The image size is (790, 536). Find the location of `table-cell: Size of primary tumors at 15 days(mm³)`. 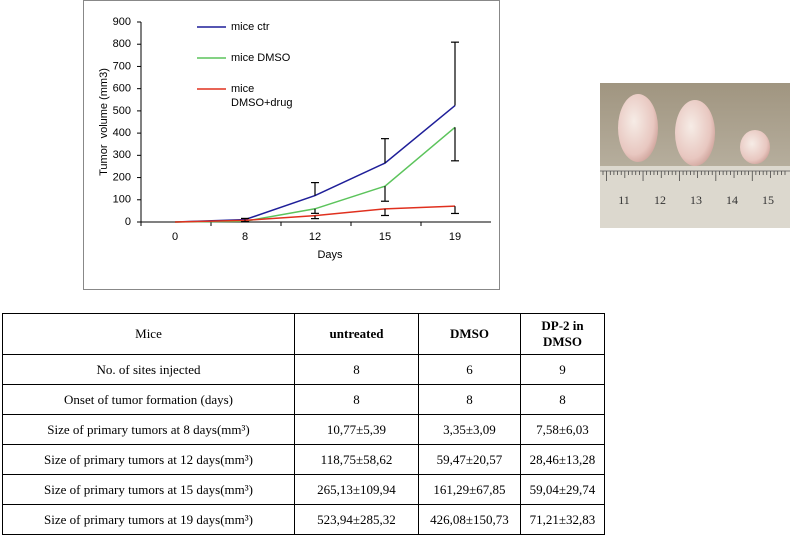

table-cell: Size of primary tumors at 15 days(mm³) is located at coordinates (148, 489).